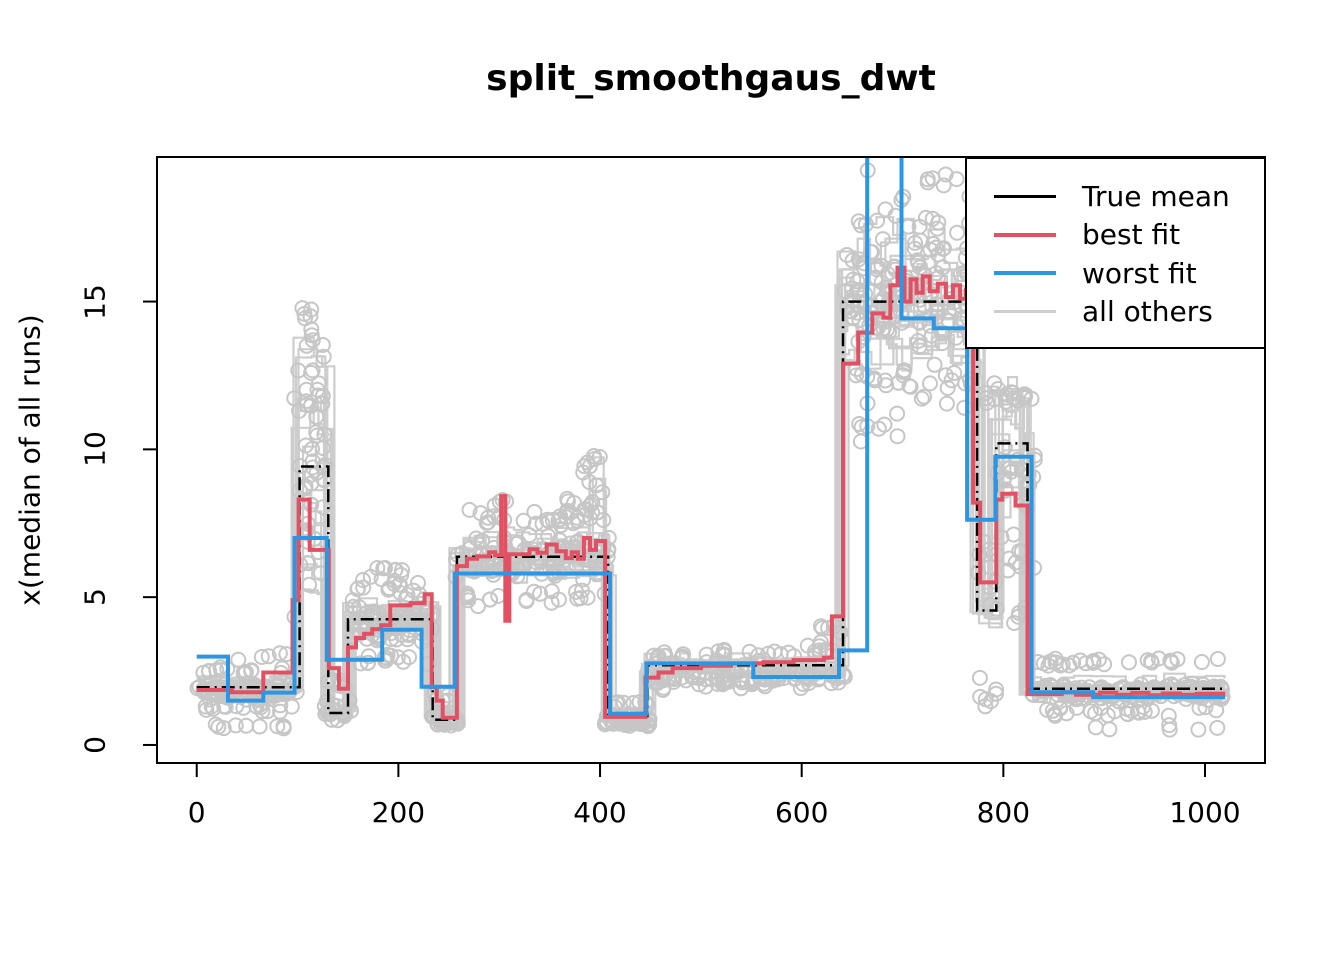 This screenshot has width=1344, height=960. I want to click on legend-item: True mean, so click(1115, 196).